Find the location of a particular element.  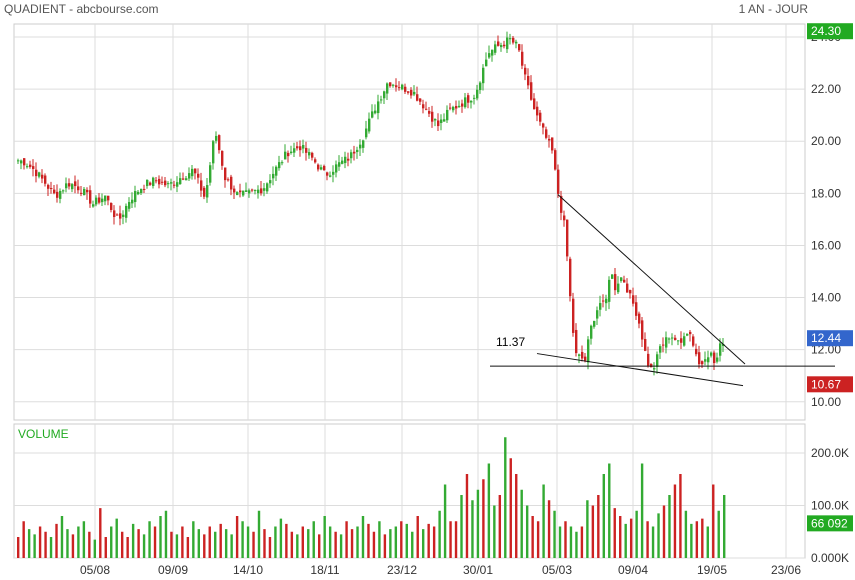

x-tick-label: 30/01 is located at coordinates (478, 570).